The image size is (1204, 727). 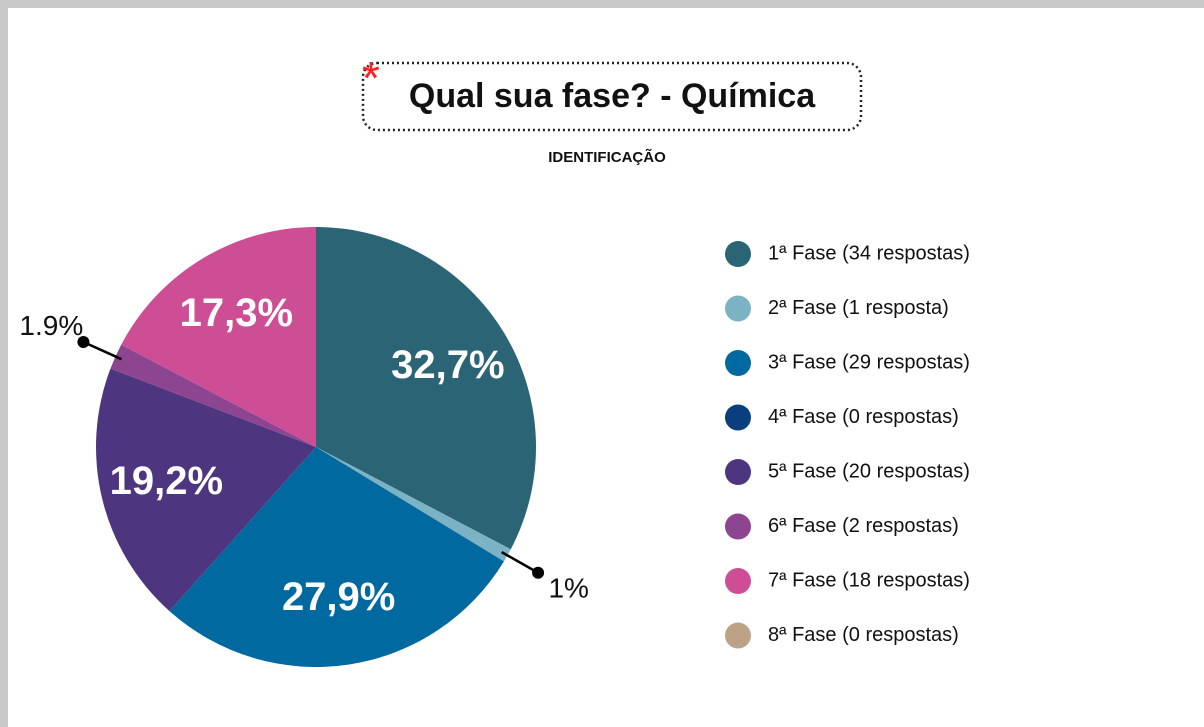 What do you see at coordinates (51, 325) in the screenshot?
I see `data-label: 1.9%` at bounding box center [51, 325].